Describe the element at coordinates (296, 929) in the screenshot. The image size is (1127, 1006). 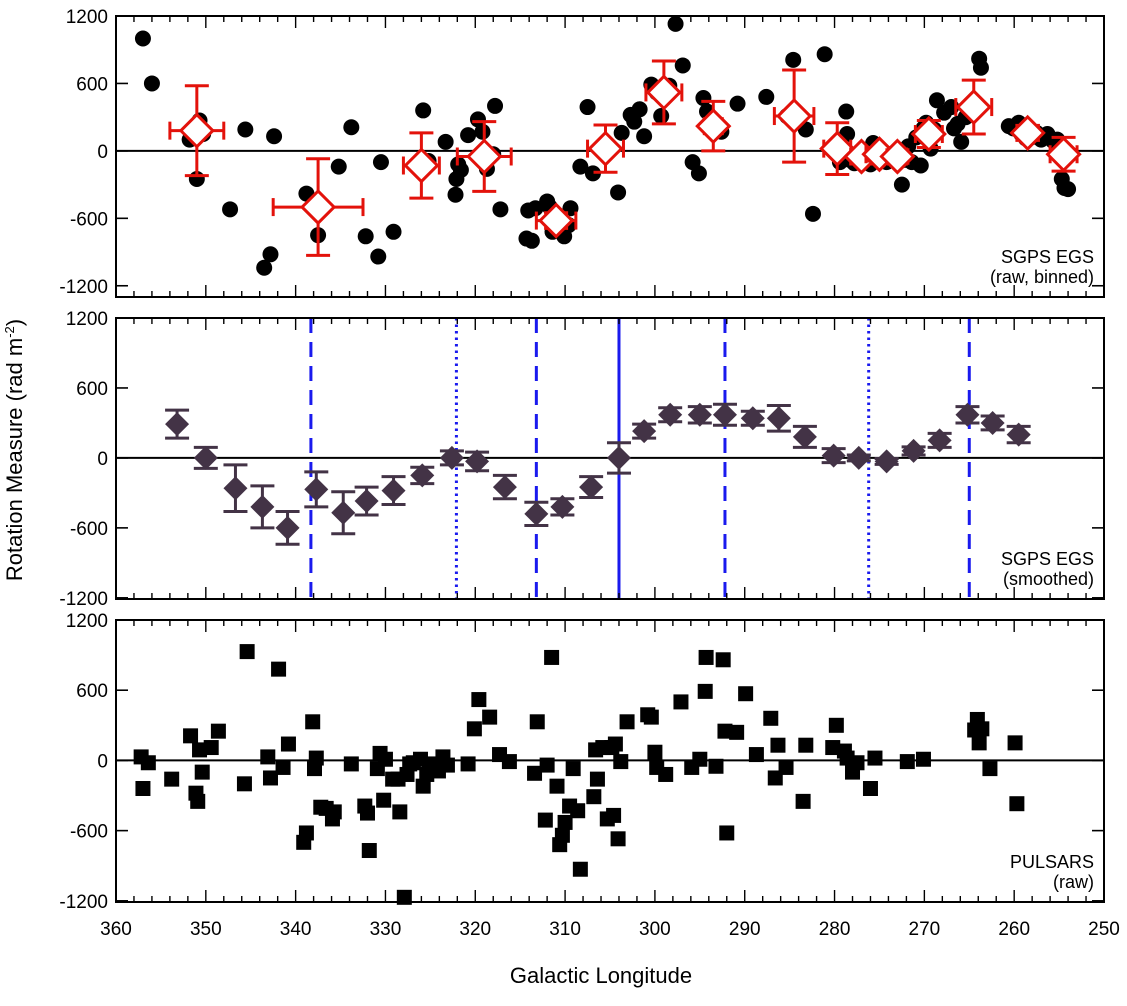
I see `x-tick-label: 340` at that location.